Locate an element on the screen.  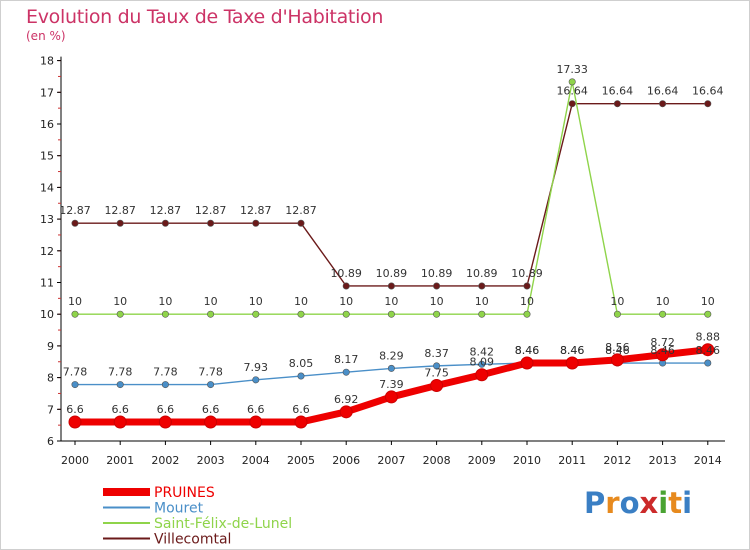
x-tick-label: 2000 is located at coordinates (75, 460).